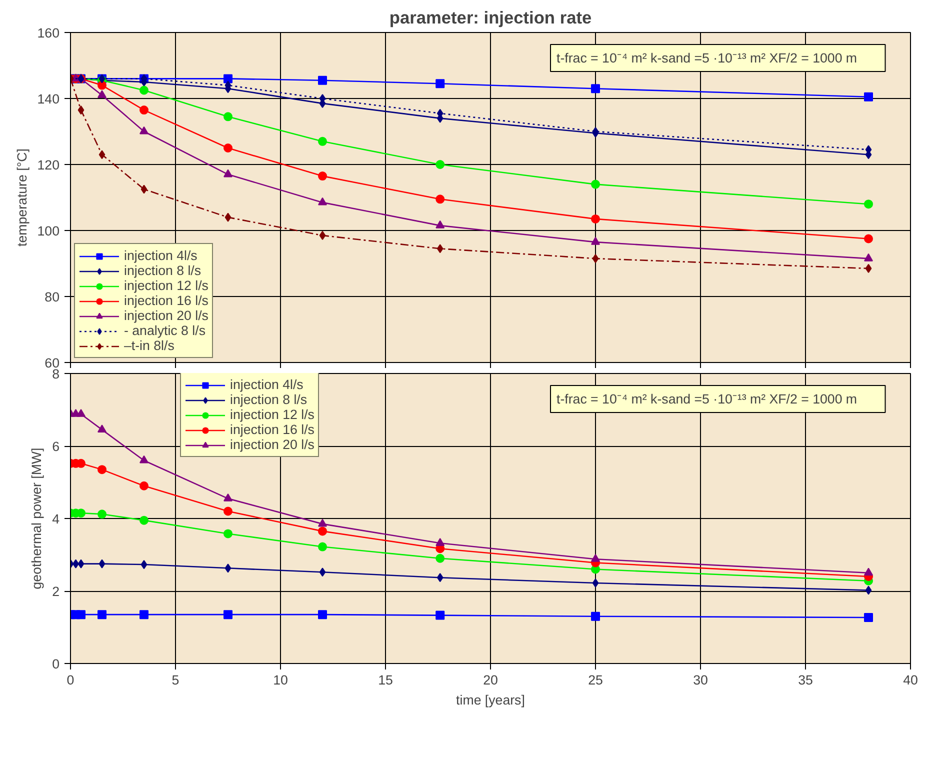 The image size is (940, 778). Describe the element at coordinates (490, 700) in the screenshot. I see `x-axis-title: time [years]` at that location.